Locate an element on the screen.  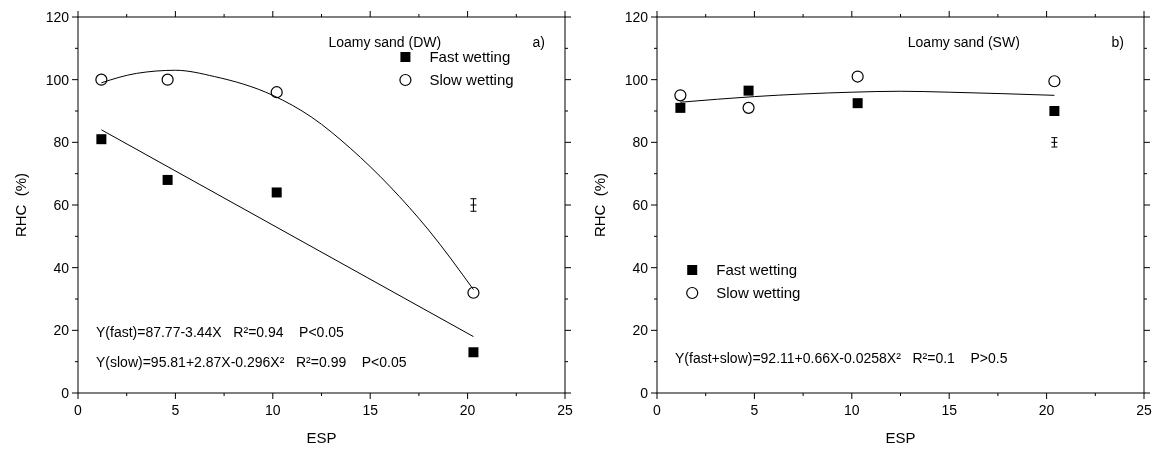
text: Loamy sand (DW) is located at coordinates (385, 42).